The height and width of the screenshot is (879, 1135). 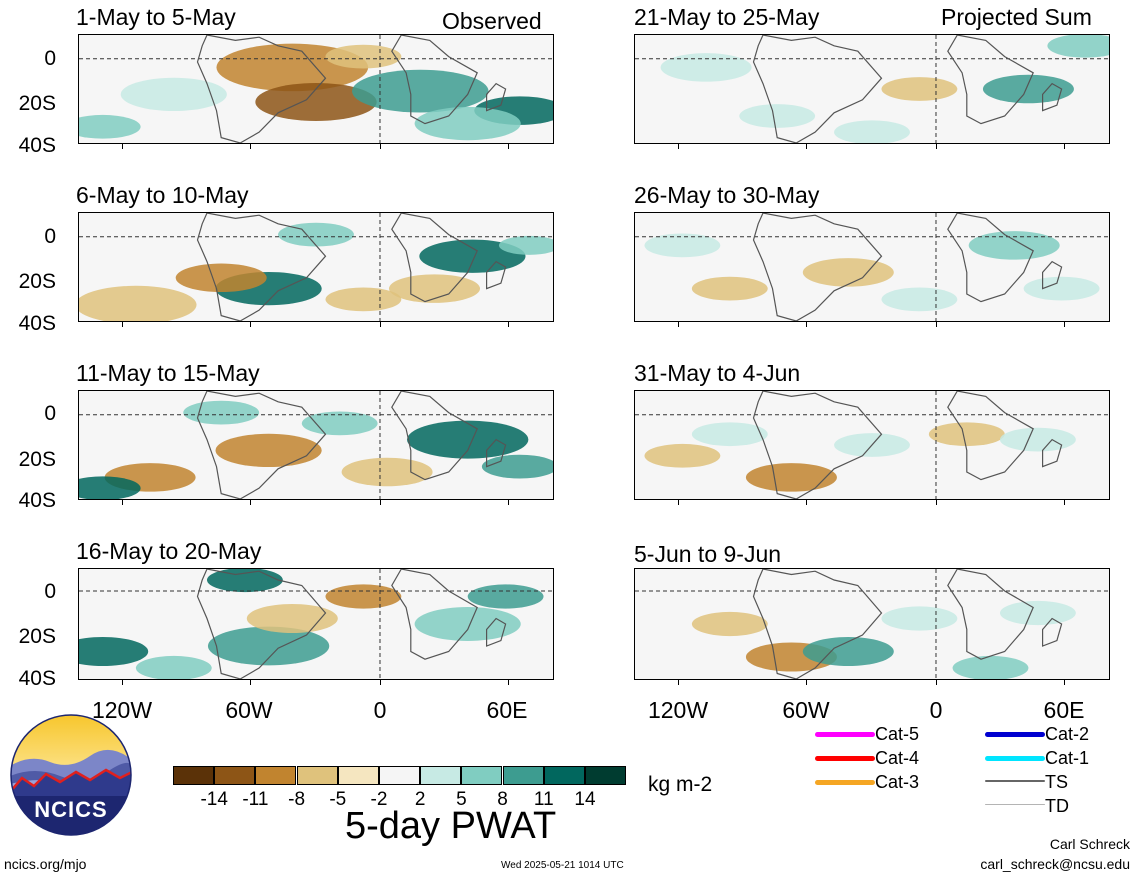 I want to click on panel-title: 11-May to 15-May, so click(x=168, y=373).